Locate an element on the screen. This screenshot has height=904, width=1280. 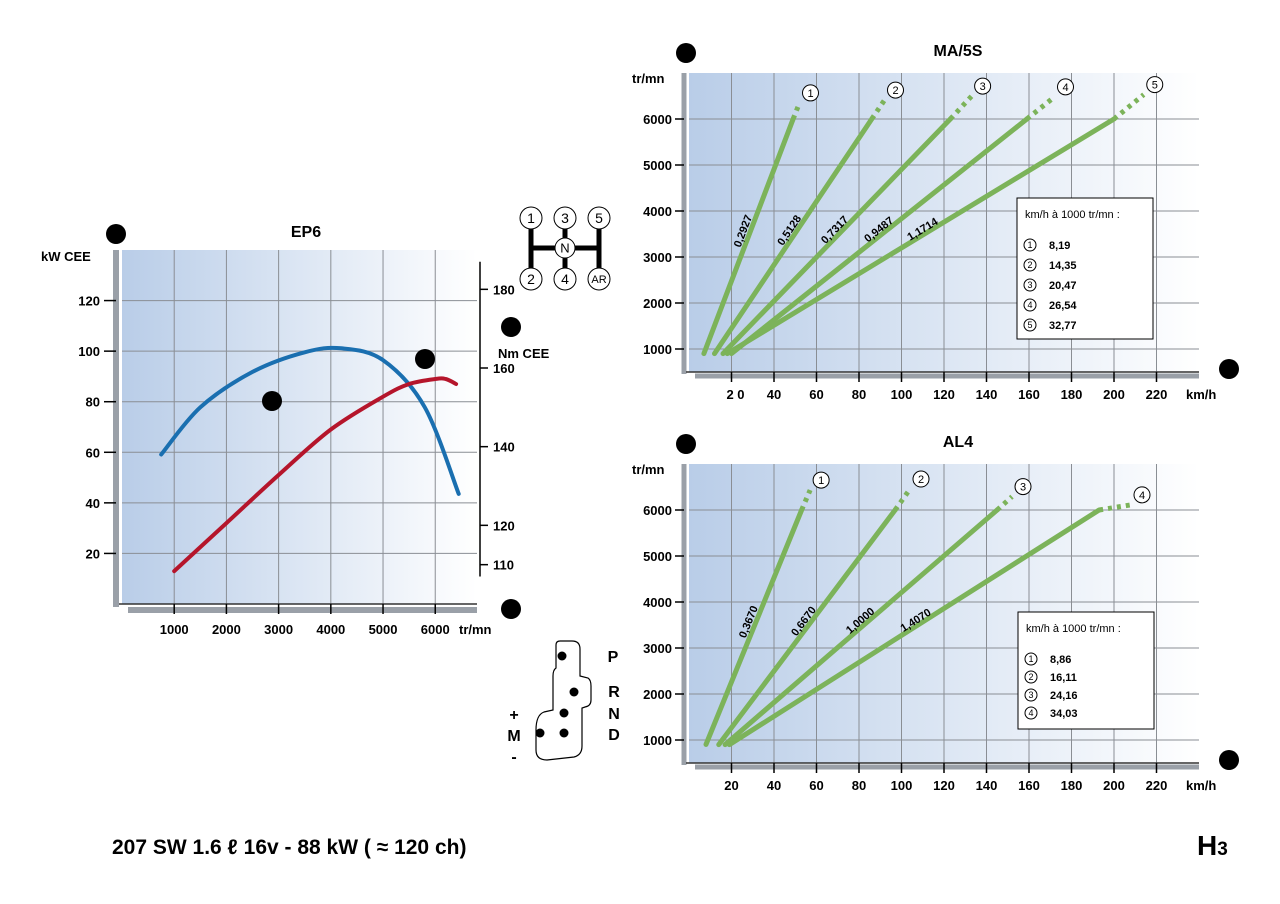
marker-e-circle is located at coordinates (272, 401).